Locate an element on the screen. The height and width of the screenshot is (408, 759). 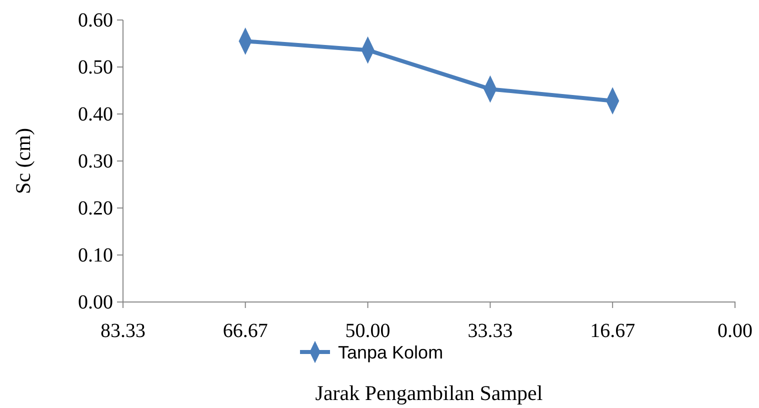
y-axis-title: Sc (cm) is located at coordinates (23, 161).